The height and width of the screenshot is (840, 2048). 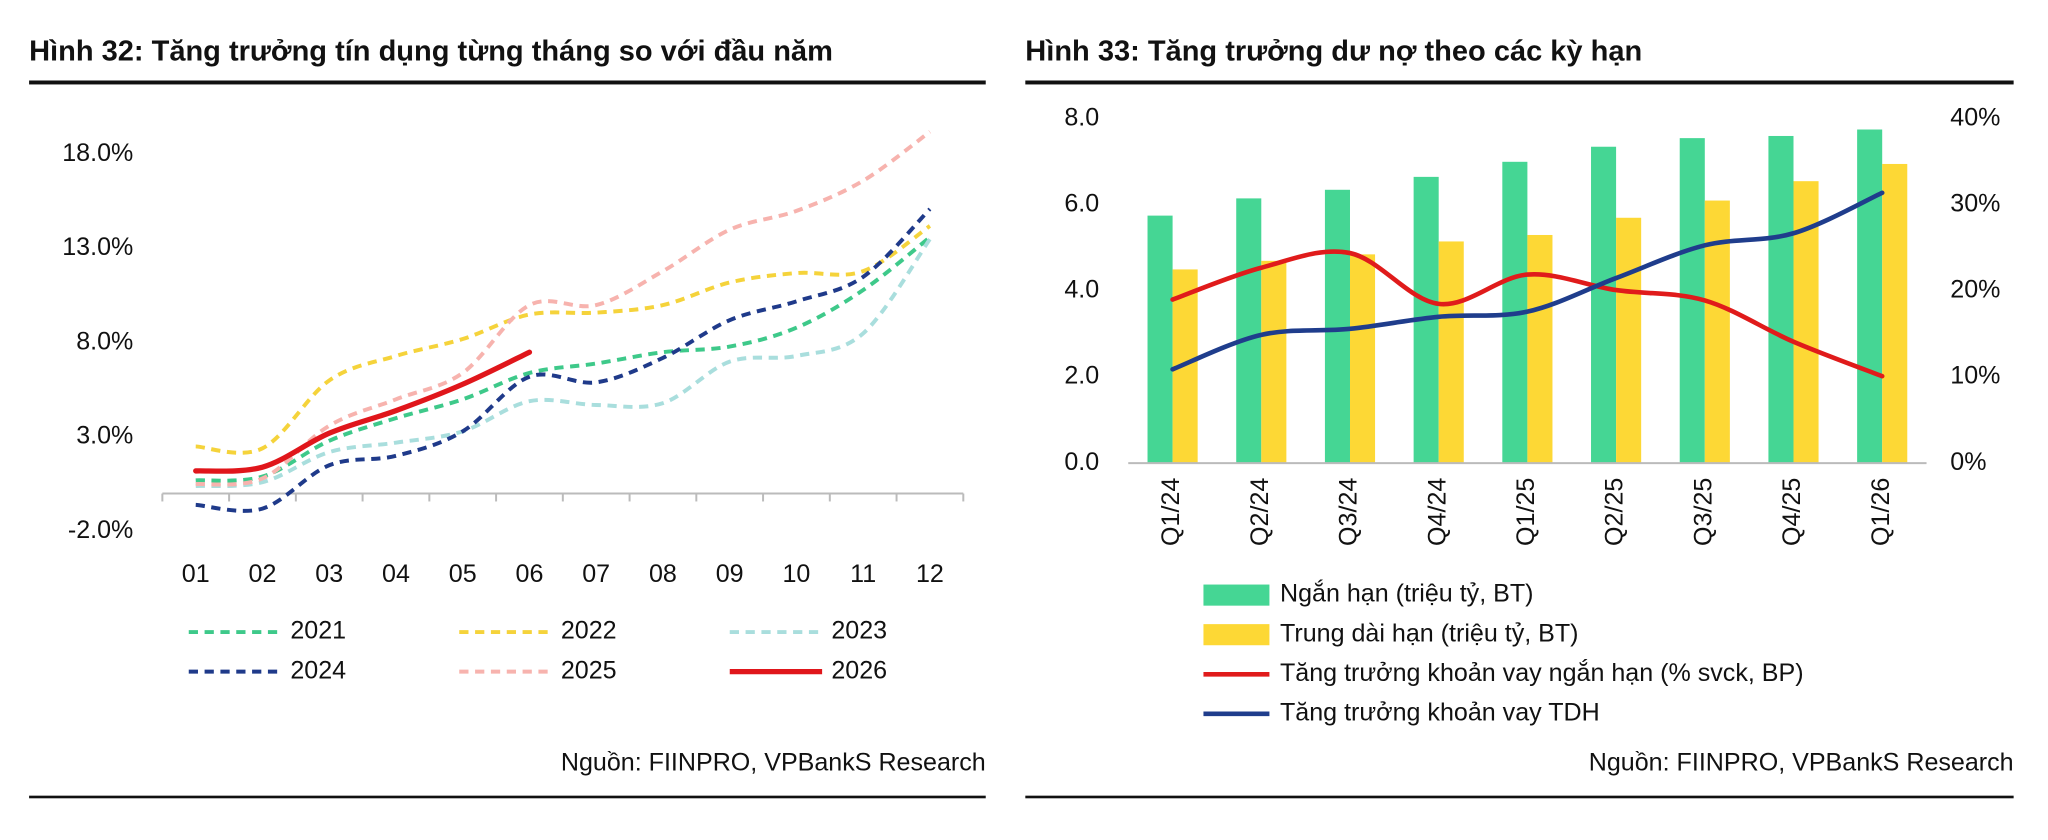 I want to click on x-tick-label: 02, so click(x=263, y=574).